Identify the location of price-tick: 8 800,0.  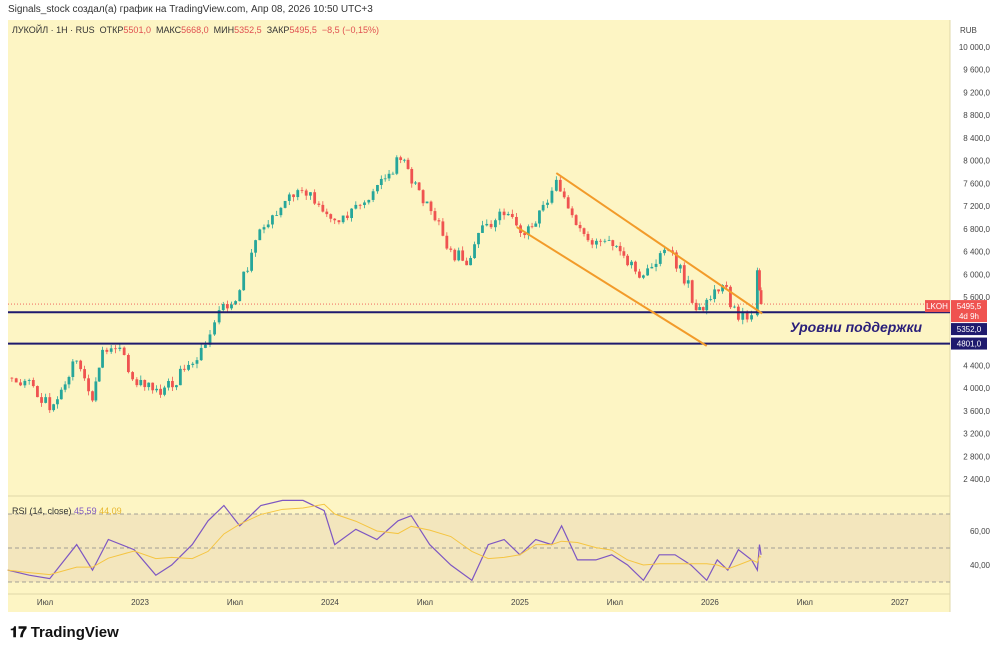
(976, 115).